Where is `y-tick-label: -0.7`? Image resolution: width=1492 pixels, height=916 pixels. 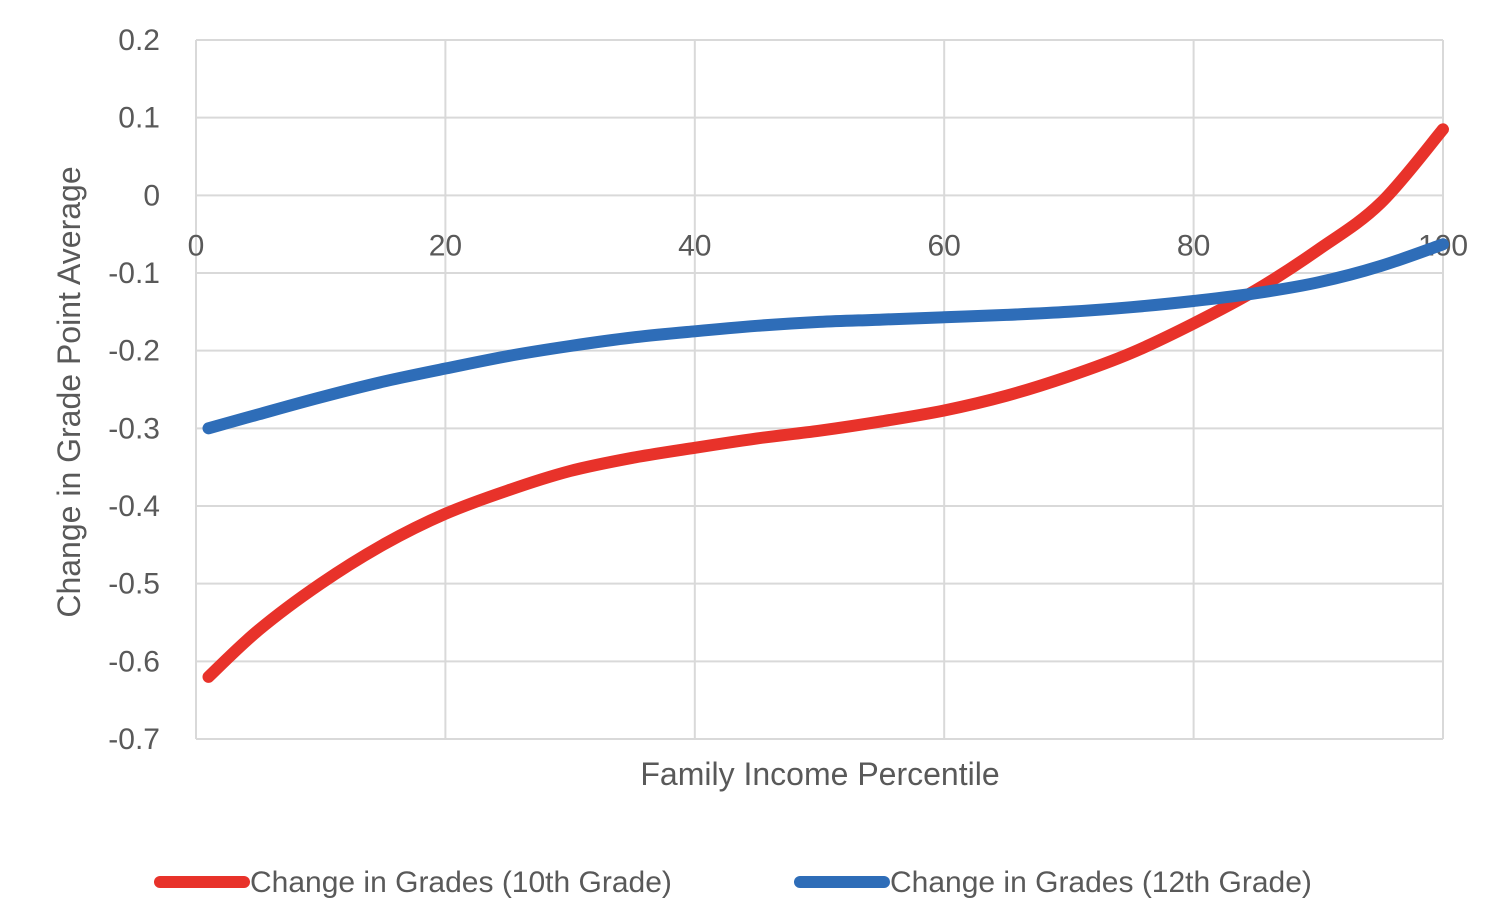
y-tick-label: -0.7 is located at coordinates (134, 739).